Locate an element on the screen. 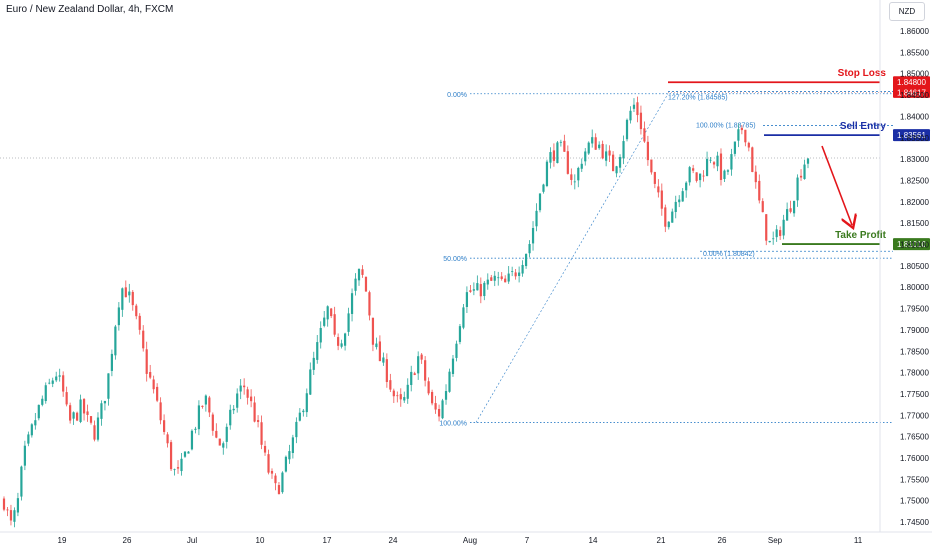  x-tick-label: 24 is located at coordinates (393, 540).